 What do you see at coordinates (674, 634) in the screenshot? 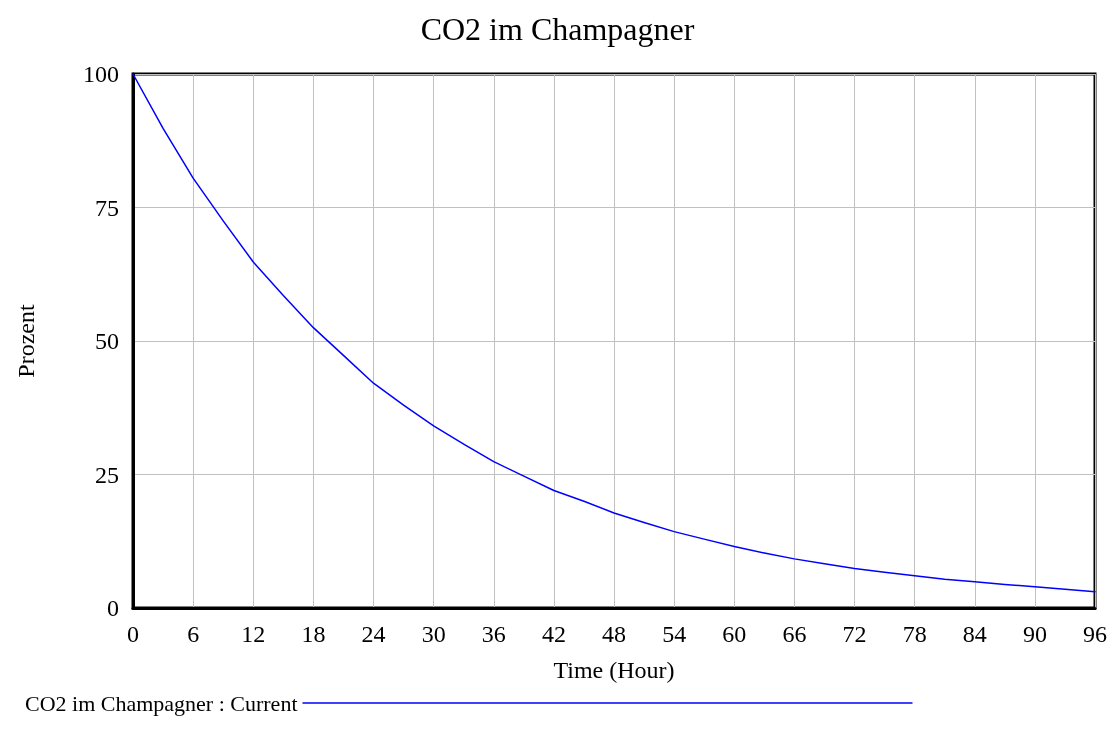
I see `x-tick-label: 54` at bounding box center [674, 634].